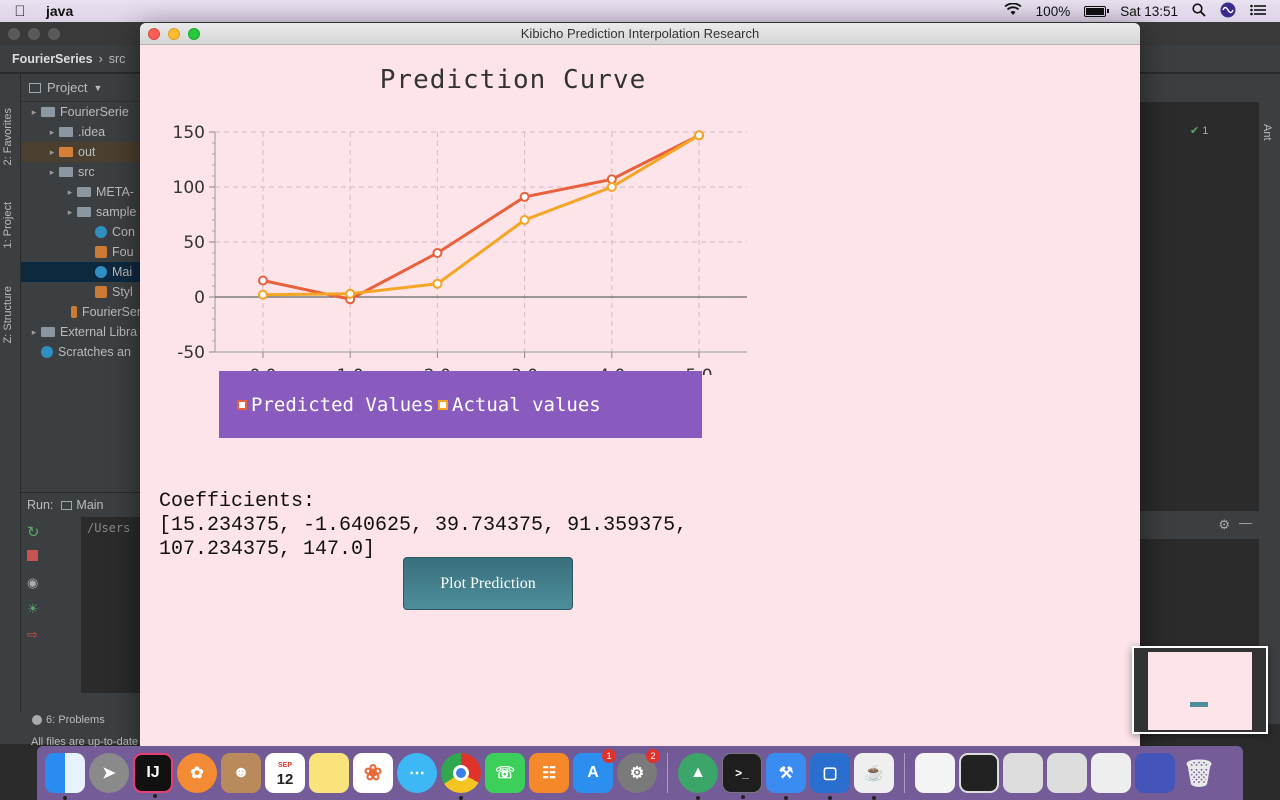 The height and width of the screenshot is (800, 1280). What do you see at coordinates (8, 315) in the screenshot?
I see `structure-tab: Z: Structure` at bounding box center [8, 315].